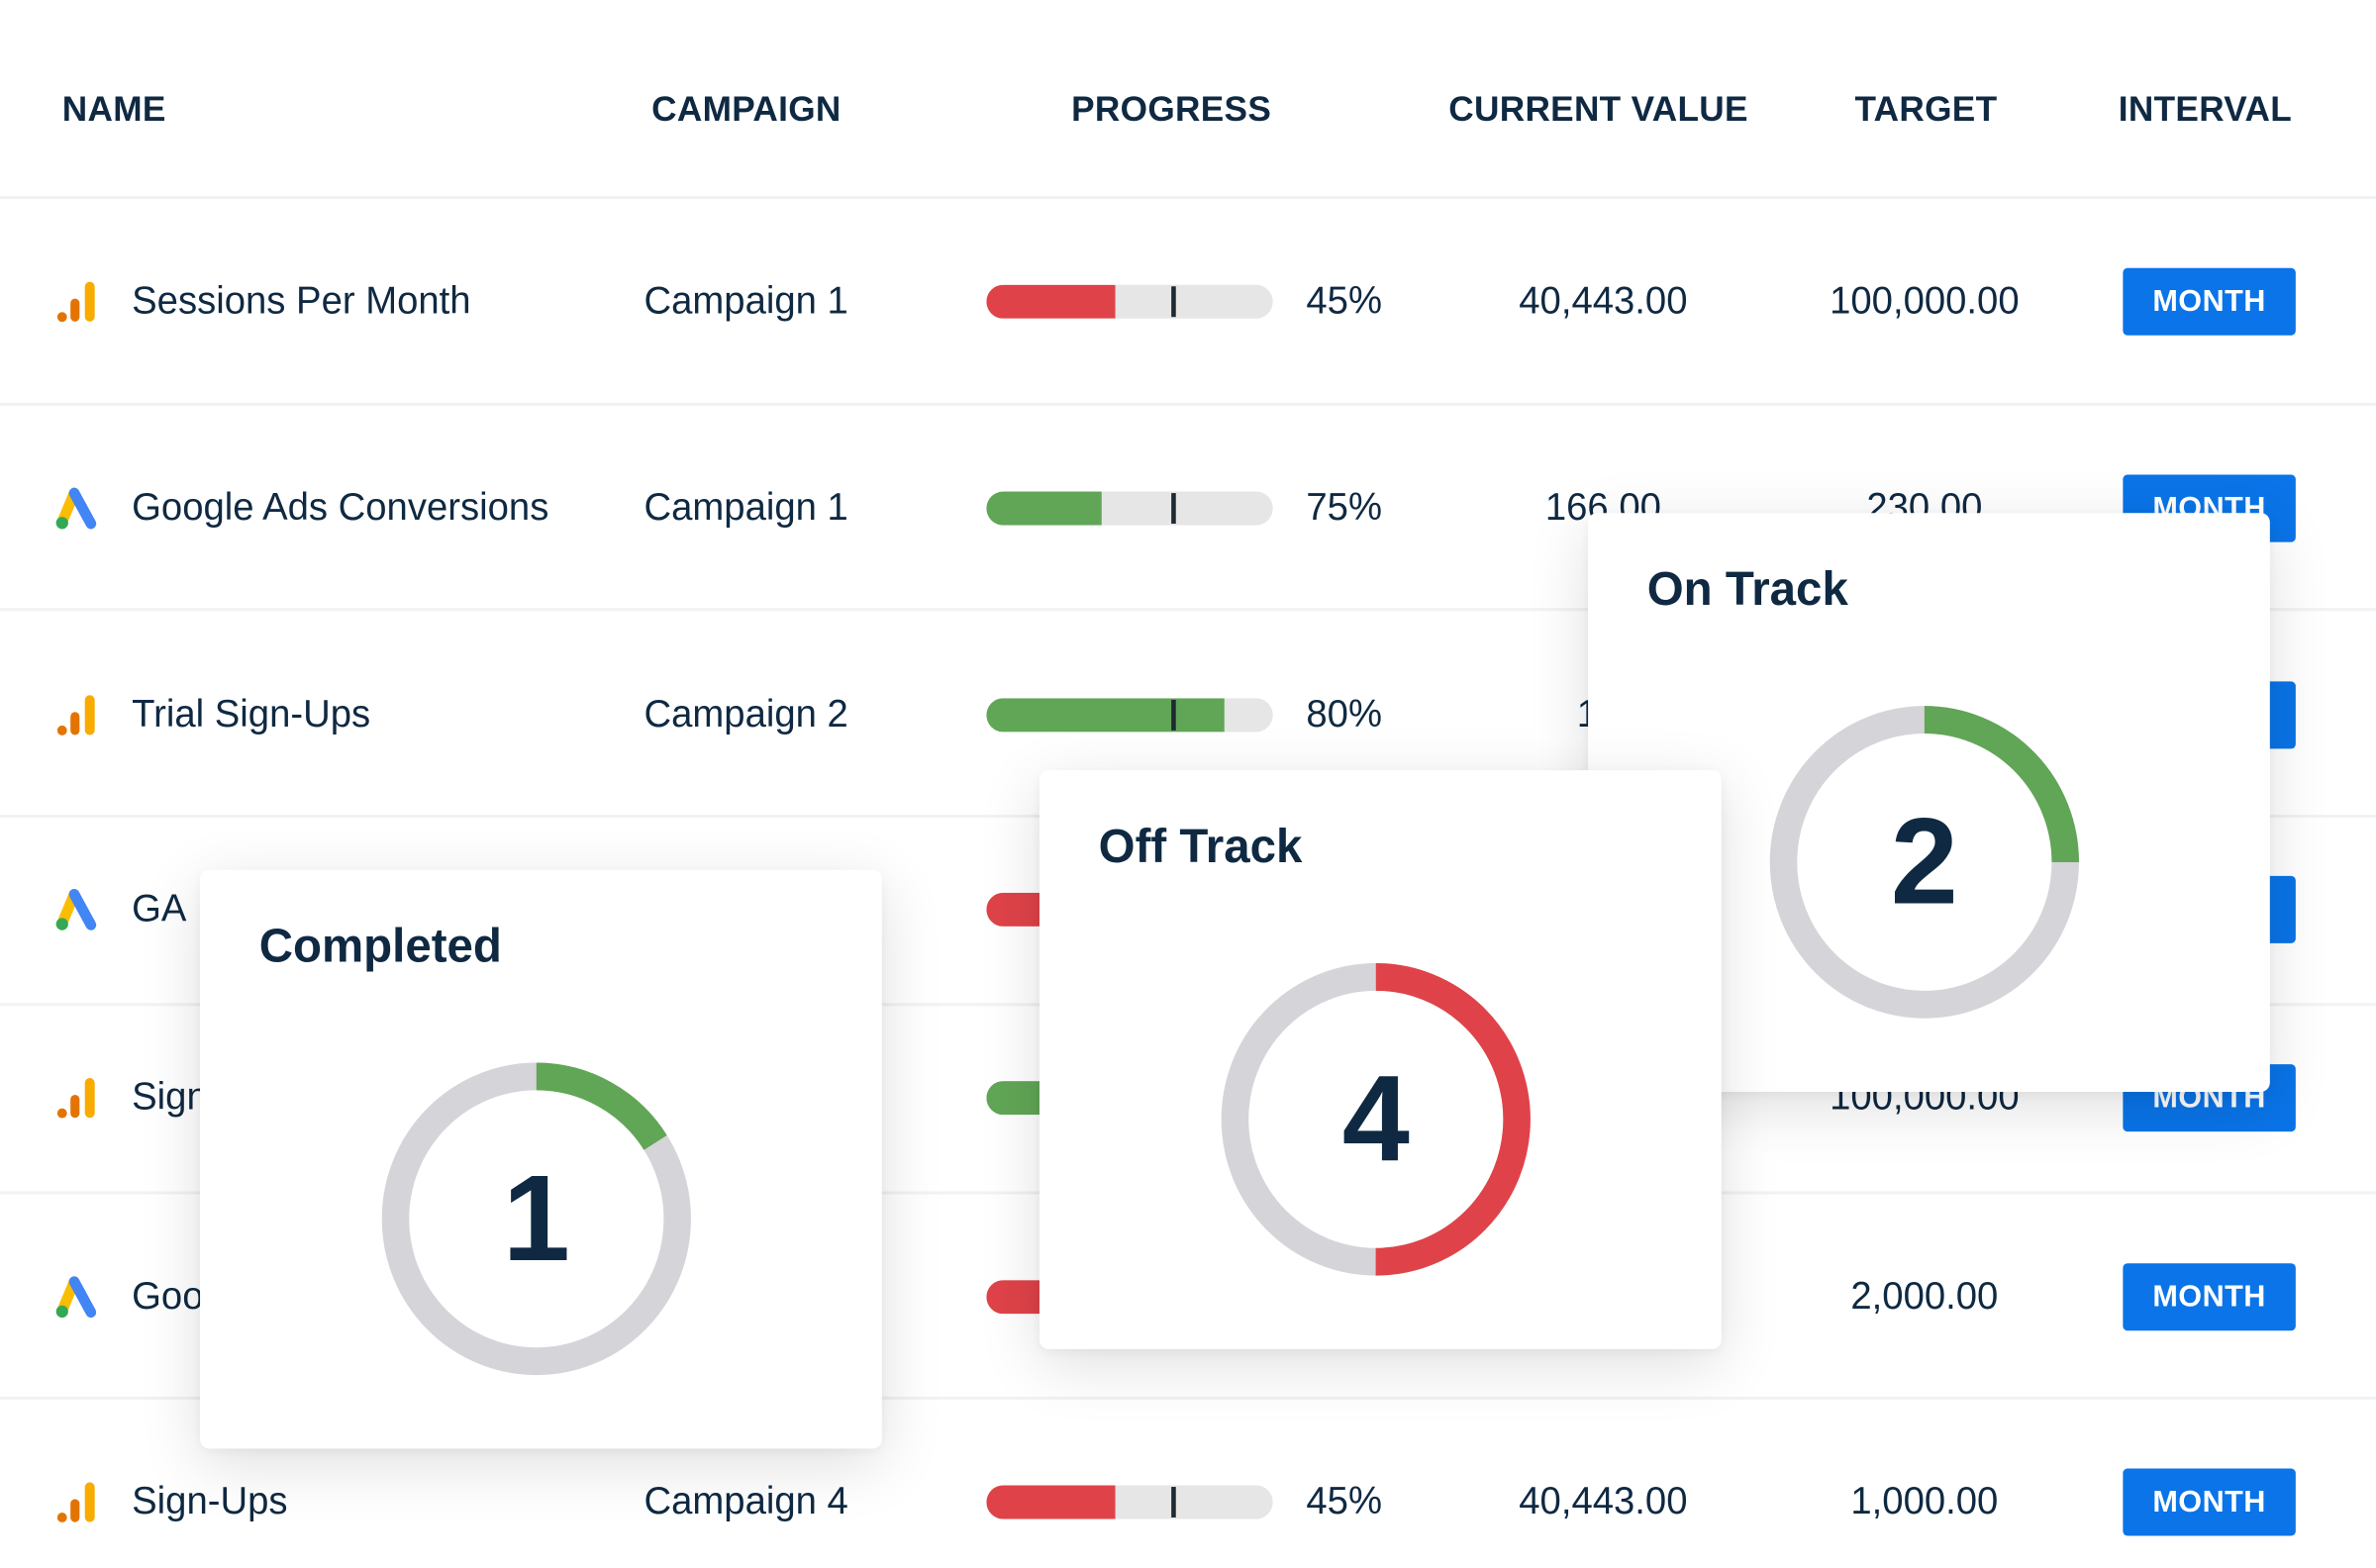 The height and width of the screenshot is (1568, 2376). Describe the element at coordinates (1925, 301) in the screenshot. I see `target-value: 100,000.00` at that location.